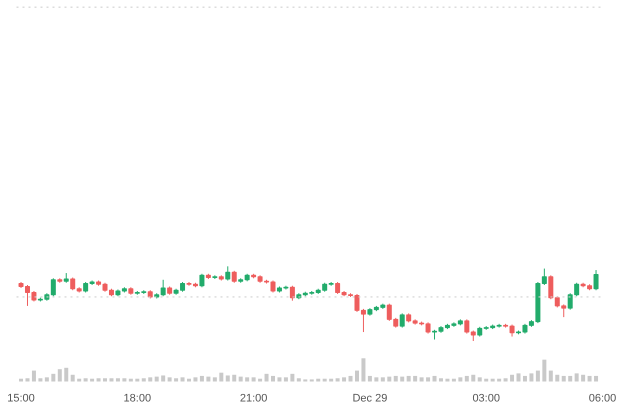 Image resolution: width=620 pixels, height=410 pixels. What do you see at coordinates (21, 398) in the screenshot?
I see `x-tick-label: 15:00` at bounding box center [21, 398].